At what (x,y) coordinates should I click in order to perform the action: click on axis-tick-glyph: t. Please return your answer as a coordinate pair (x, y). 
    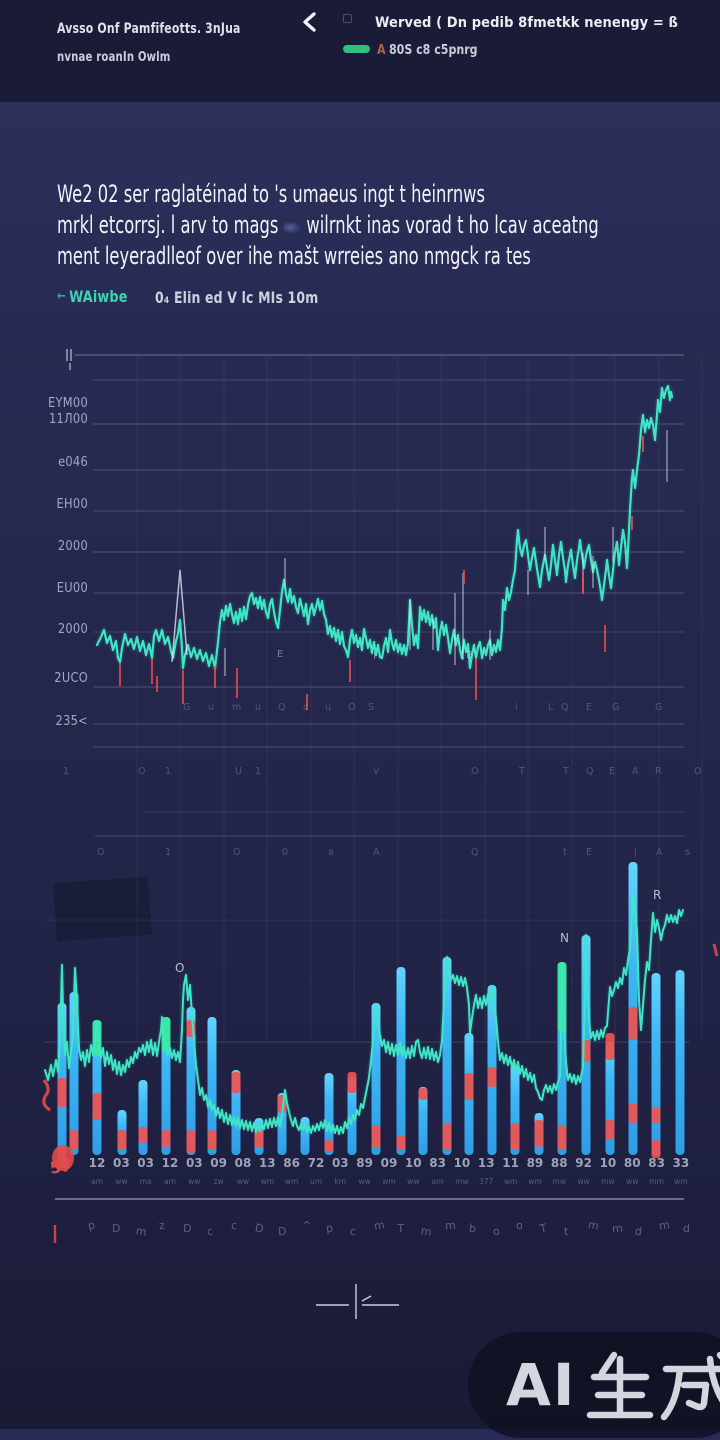
    Looking at the image, I should click on (565, 852).